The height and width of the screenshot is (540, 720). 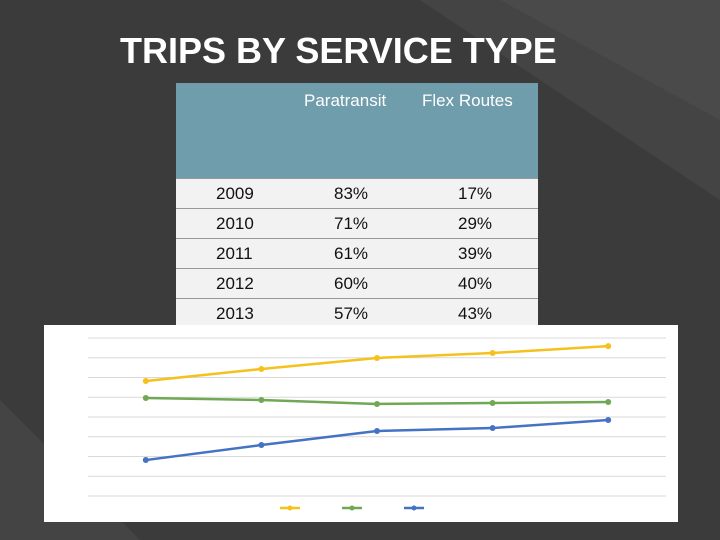 I want to click on table-cell: 2013, so click(x=235, y=313).